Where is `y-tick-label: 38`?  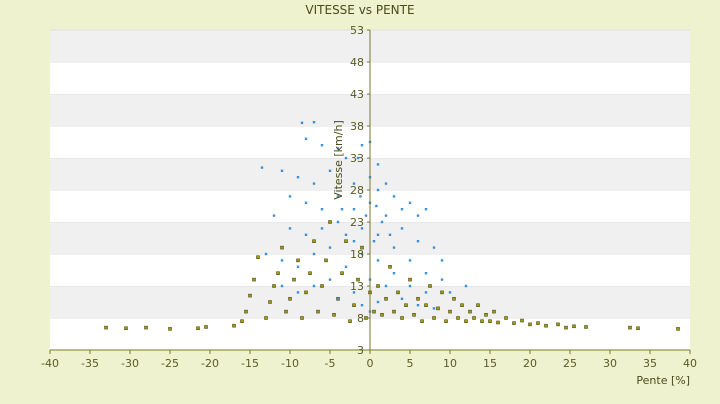
y-tick-label: 38 is located at coordinates (357, 126).